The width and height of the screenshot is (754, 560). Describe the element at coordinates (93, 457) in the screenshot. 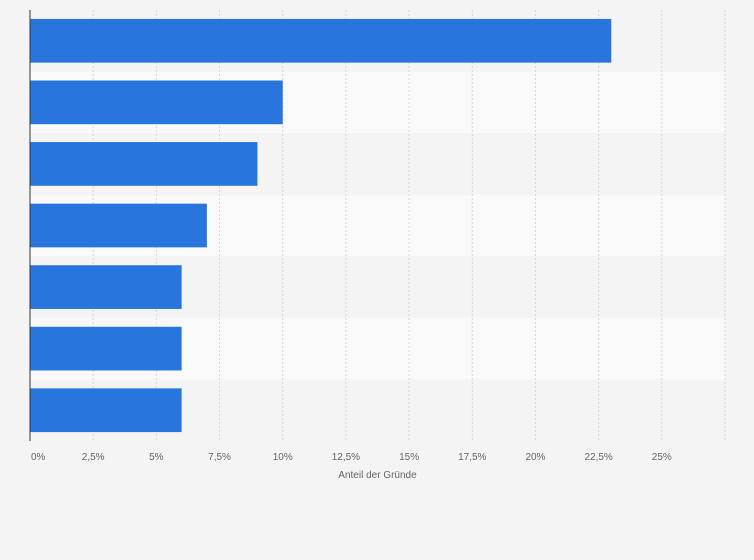

I see `x-tick-label: 2,5%` at that location.